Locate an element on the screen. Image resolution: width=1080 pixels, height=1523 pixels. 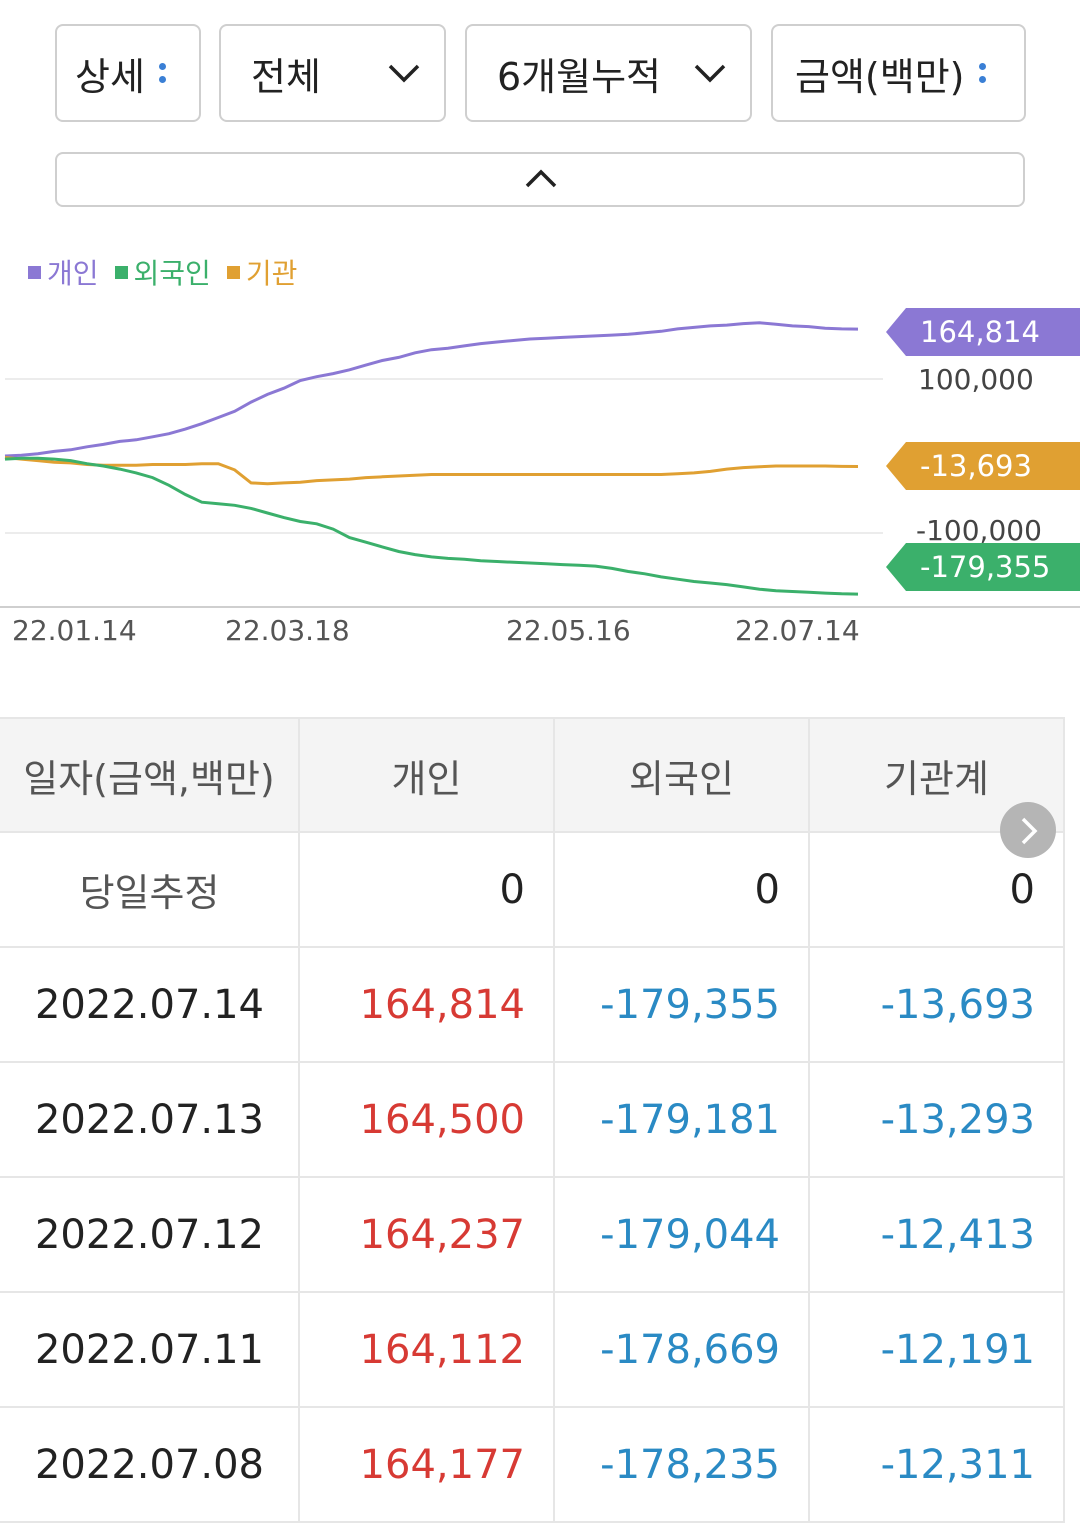
last-value-tag-institution: -13,693 is located at coordinates (983, 466).